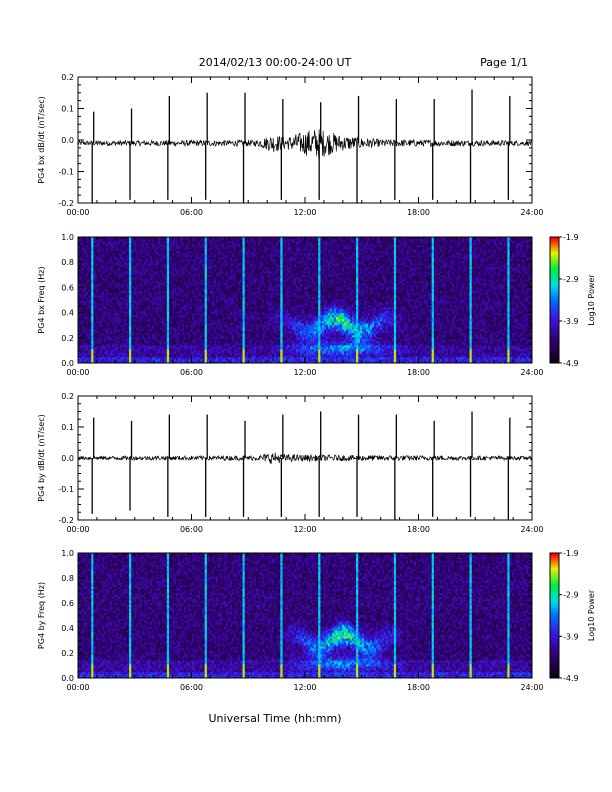  I want to click on x-tick-label: 00:00, so click(77, 372).